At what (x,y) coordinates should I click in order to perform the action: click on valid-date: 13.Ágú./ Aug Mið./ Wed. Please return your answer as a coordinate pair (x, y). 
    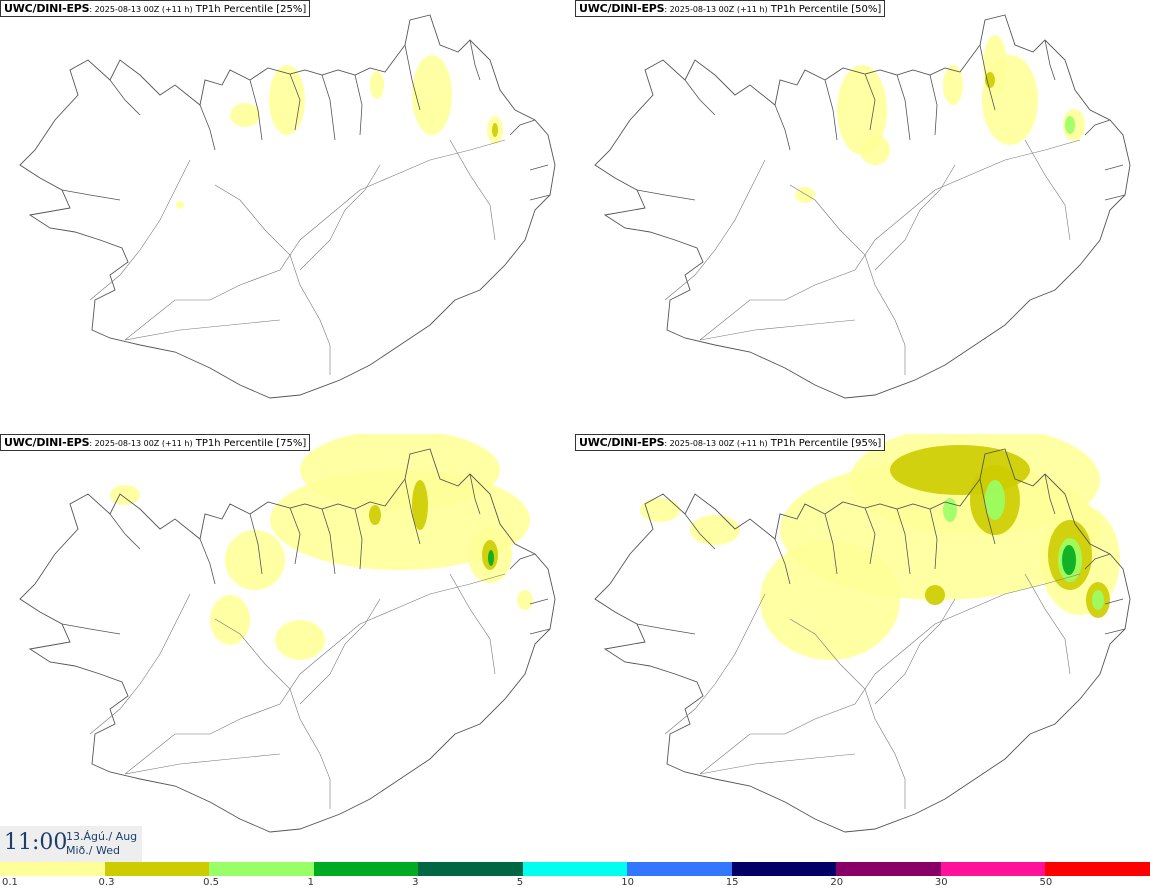
    Looking at the image, I should click on (101, 844).